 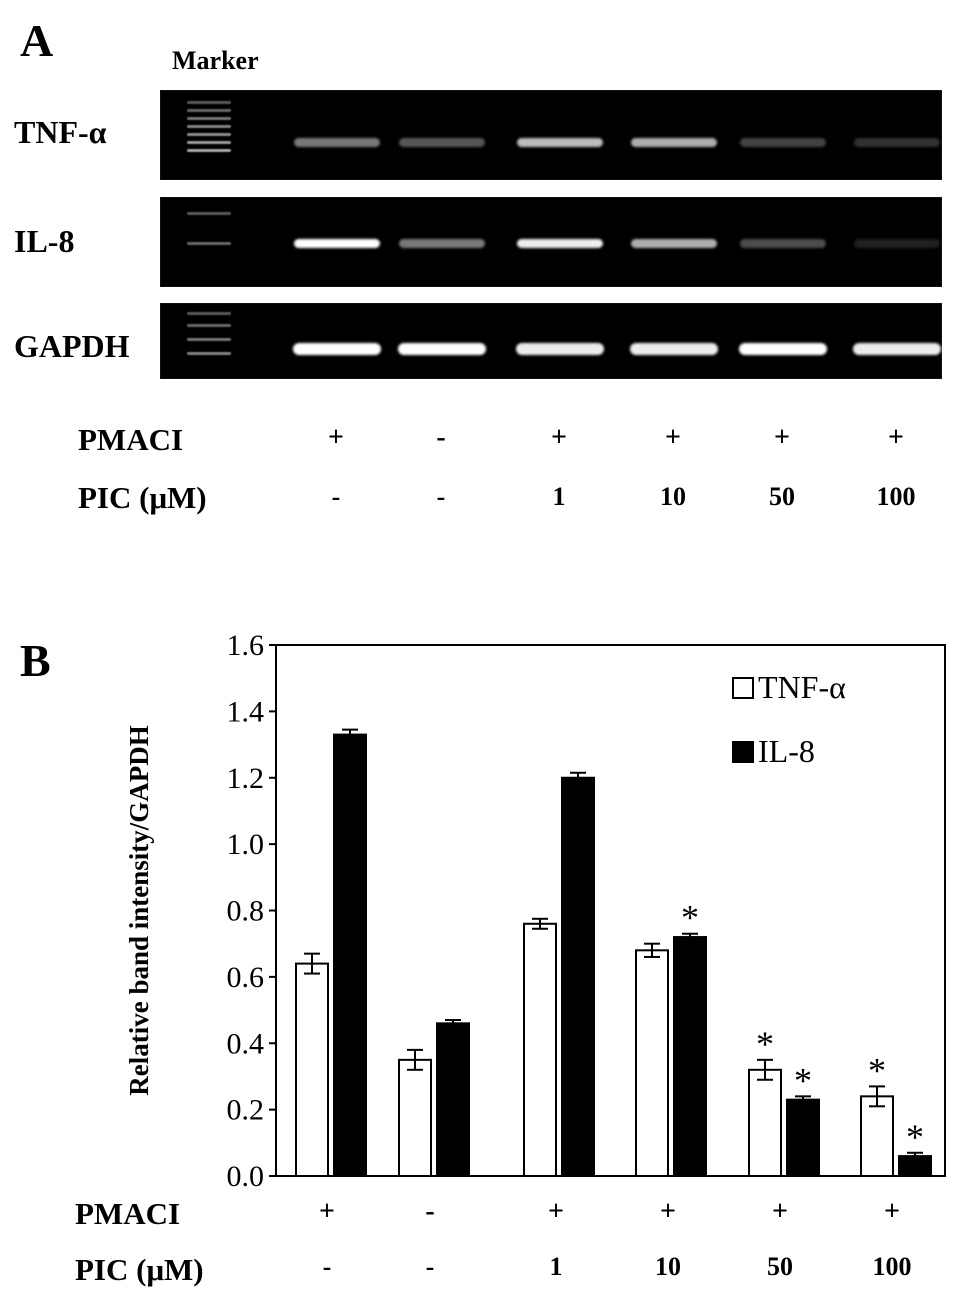 What do you see at coordinates (246, 645) in the screenshot?
I see `y-tick-label: 1.6` at bounding box center [246, 645].